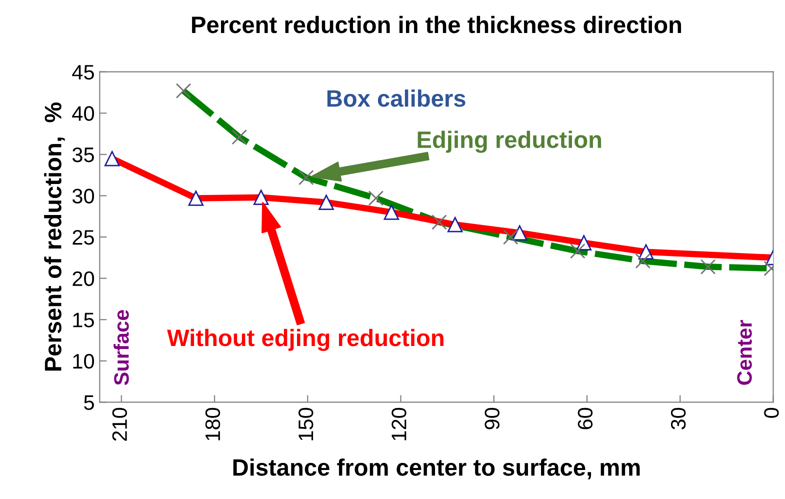  I want to click on annotation: Center, so click(744, 352).